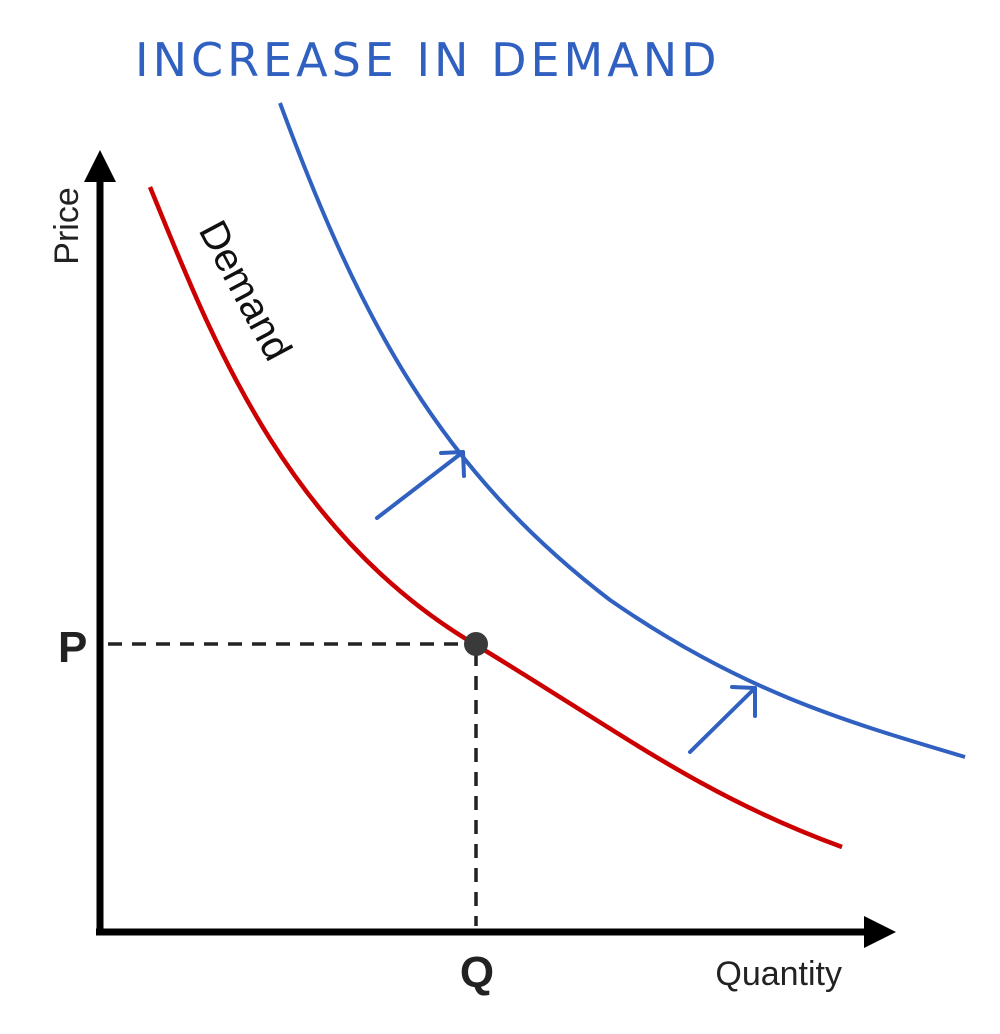  What do you see at coordinates (722, 719) in the screenshot?
I see `shift-arrow-lower` at bounding box center [722, 719].